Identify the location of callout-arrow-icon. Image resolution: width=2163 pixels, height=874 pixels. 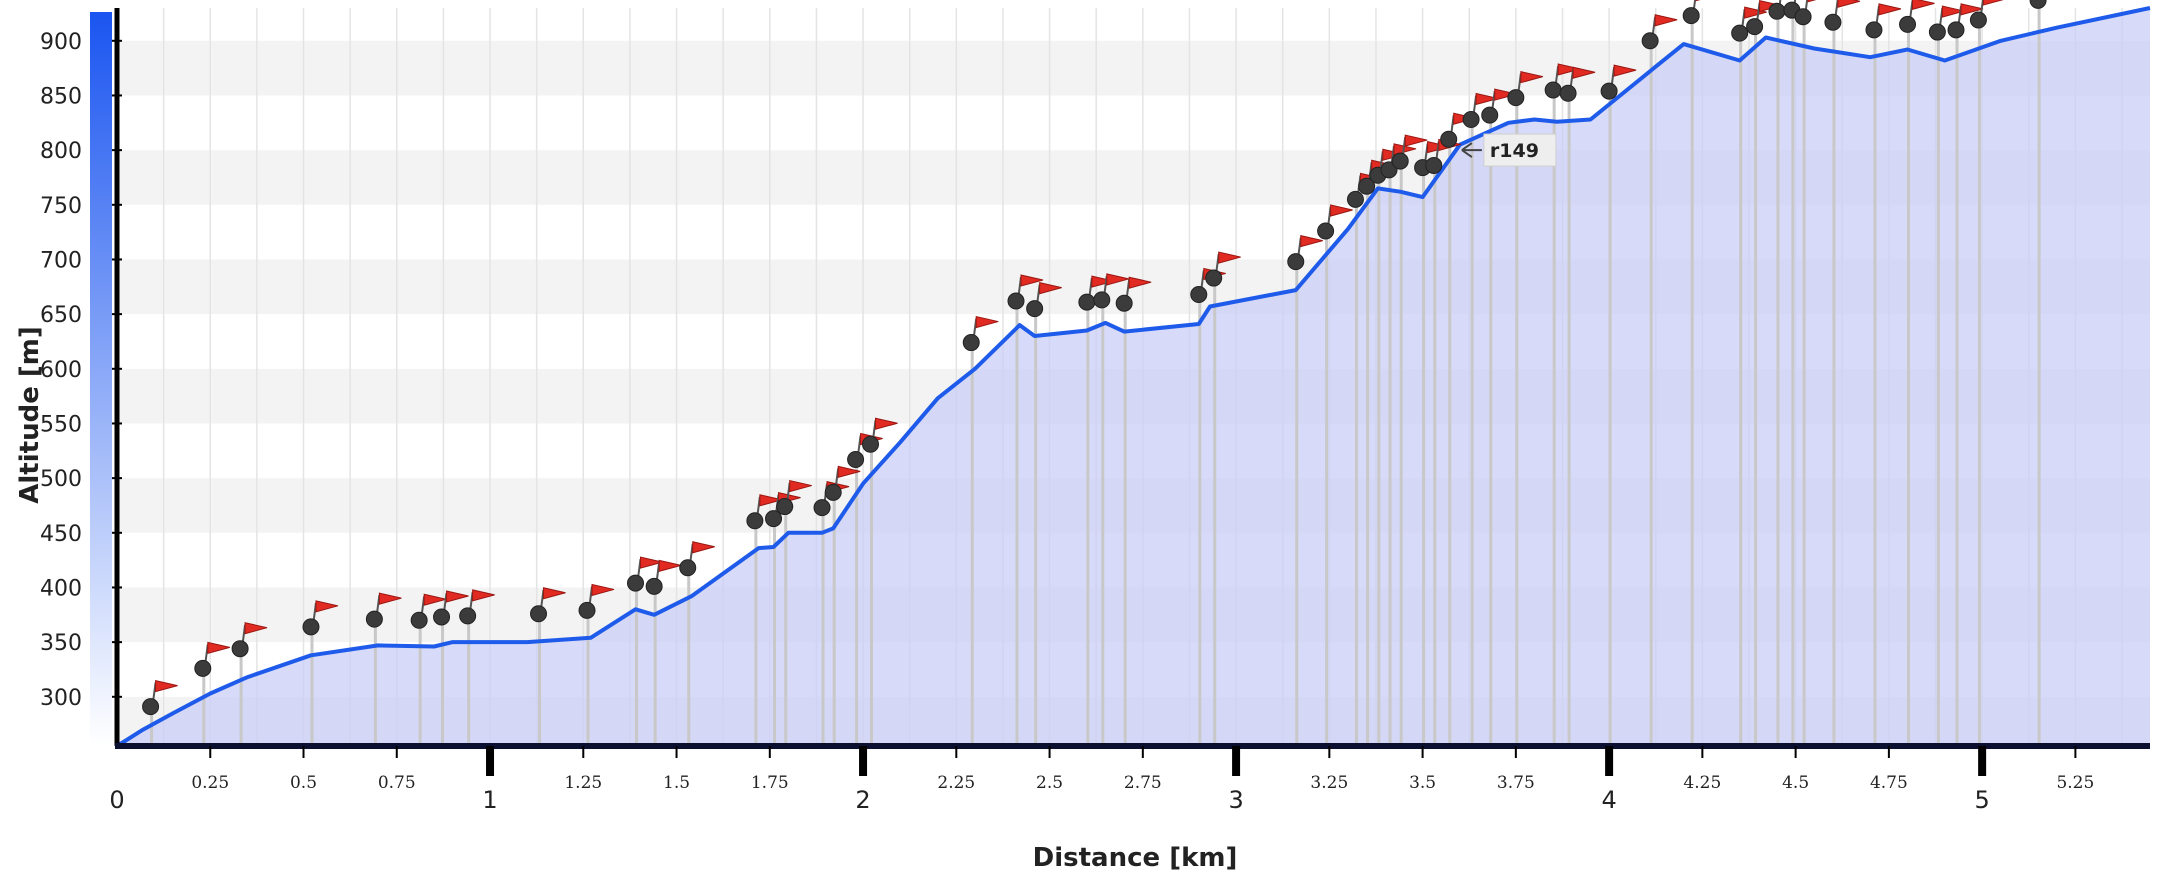
(1471, 150).